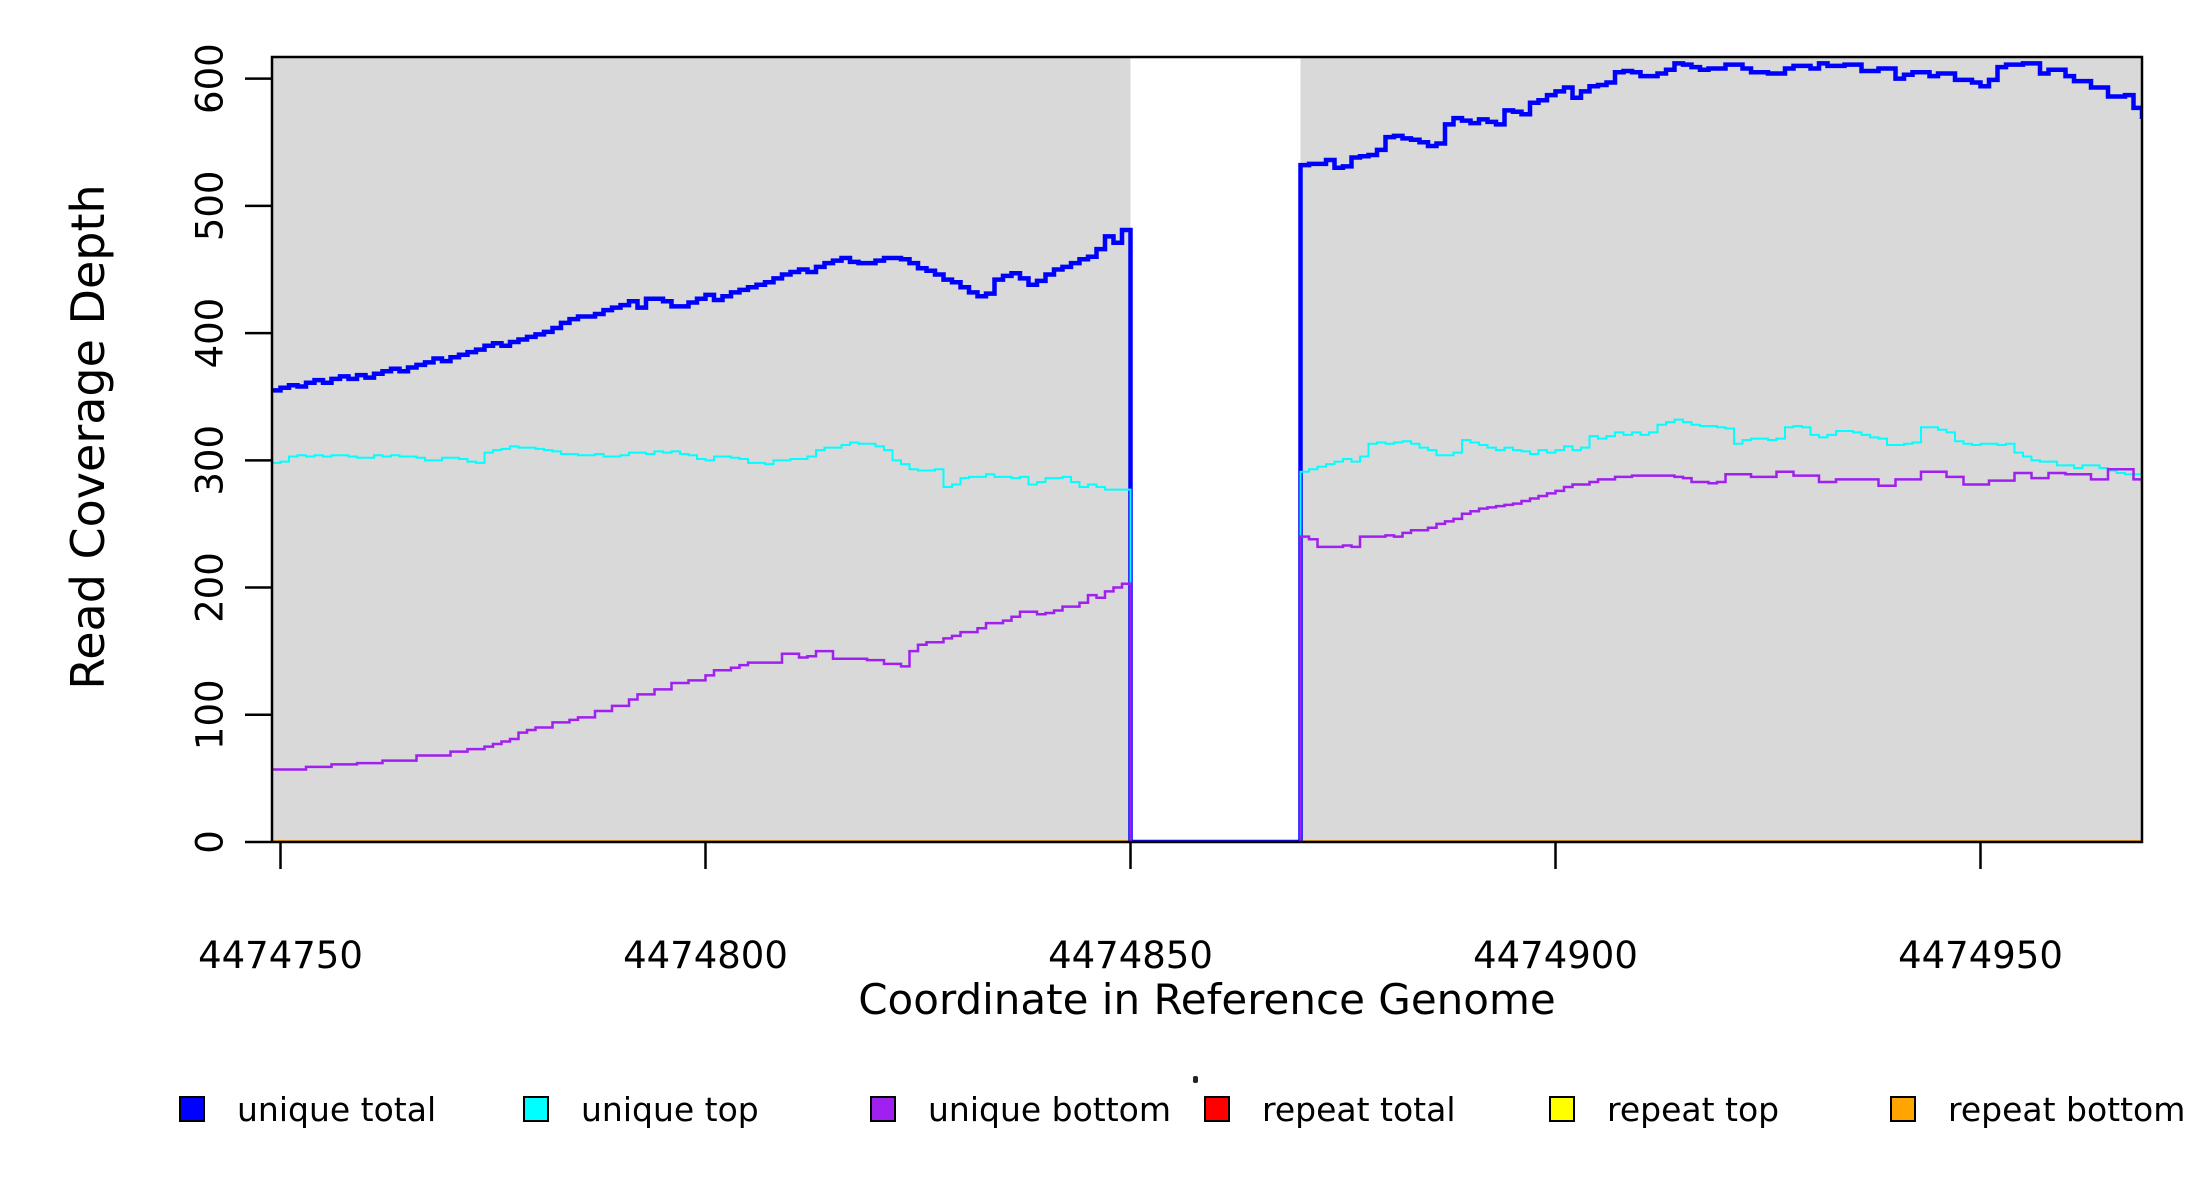 This screenshot has width=2200, height=1200. Describe the element at coordinates (705, 955) in the screenshot. I see `x-tick-label: 4474800` at that location.